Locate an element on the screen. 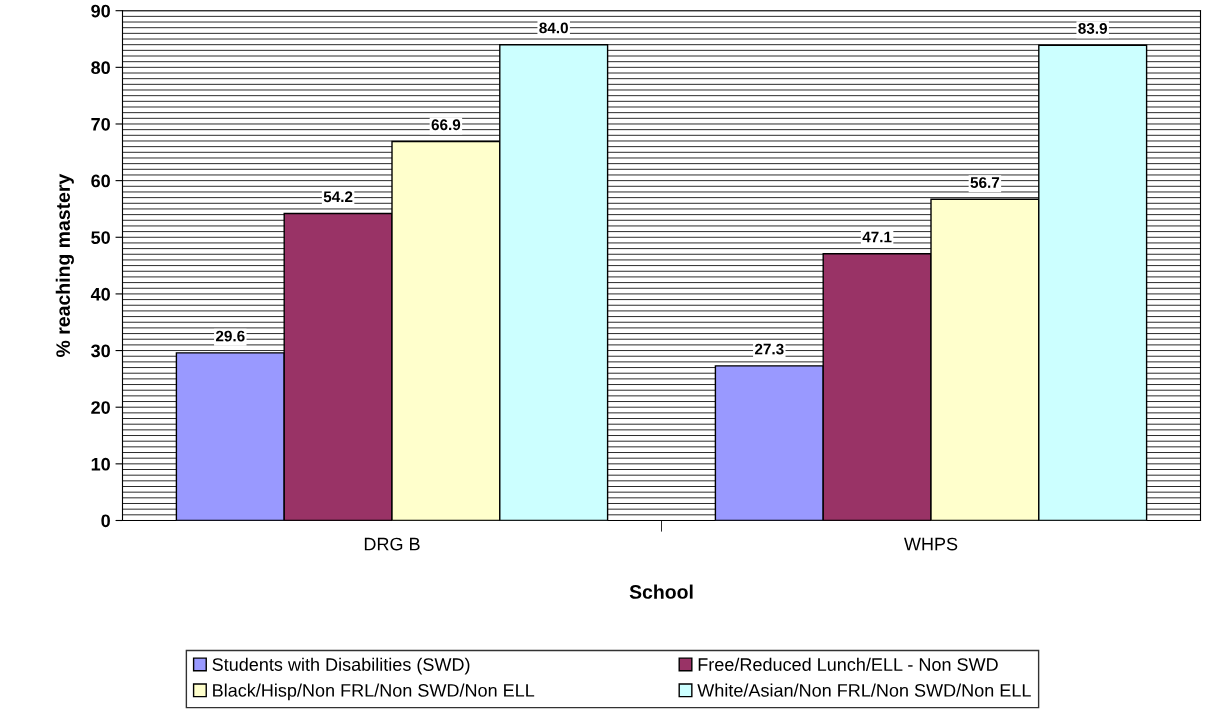 Image resolution: width=1225 pixels, height=713 pixels. x-tick-label: DRG B is located at coordinates (392, 544).